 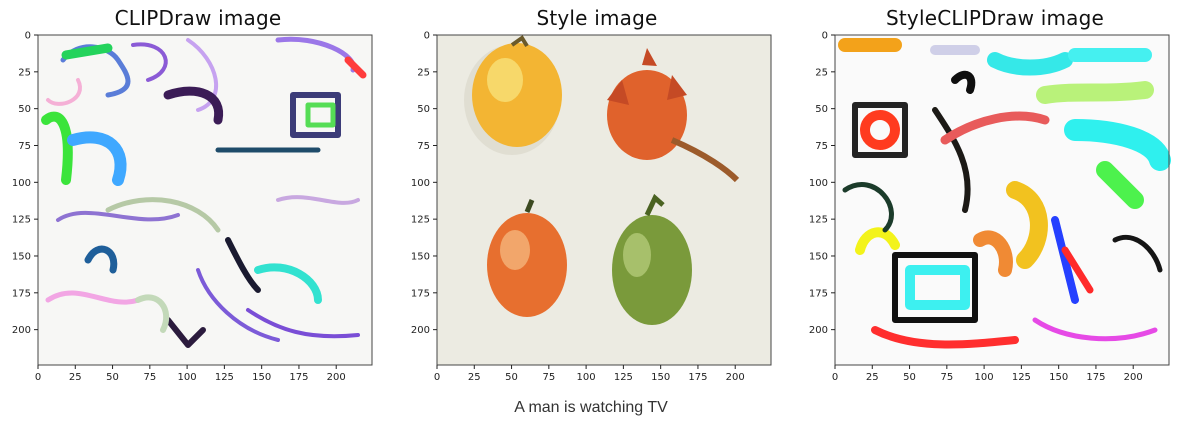 I want to click on clipdraw-title: CLIPDraw image, so click(x=198, y=18).